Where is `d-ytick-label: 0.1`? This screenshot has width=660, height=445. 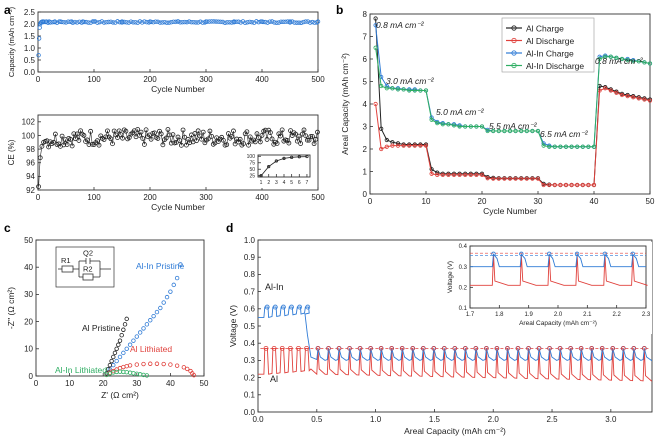 d-ytick-label: 0.1 is located at coordinates (250, 395).